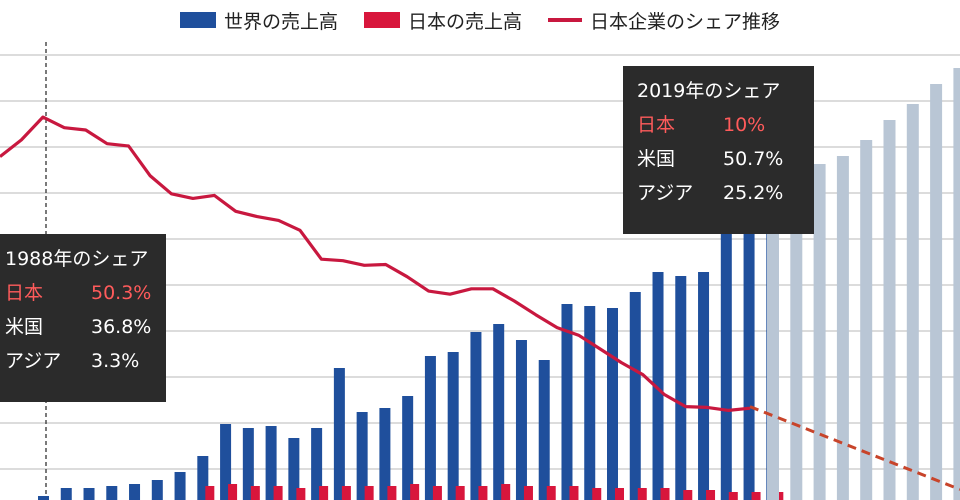  Describe the element at coordinates (80, 293) in the screenshot. I see `annotation-row-japan: 日本 50.3%` at that location.